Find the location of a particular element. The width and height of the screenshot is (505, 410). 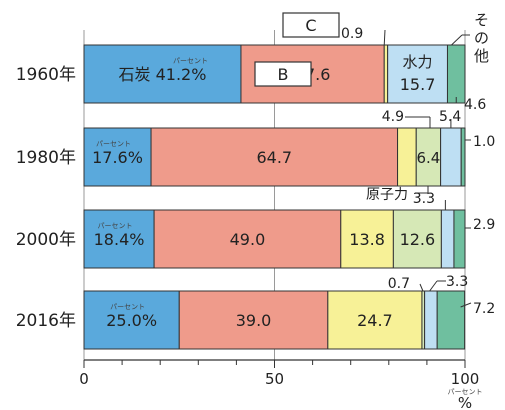

label-sonota-3: 他 is located at coordinates (481, 56).